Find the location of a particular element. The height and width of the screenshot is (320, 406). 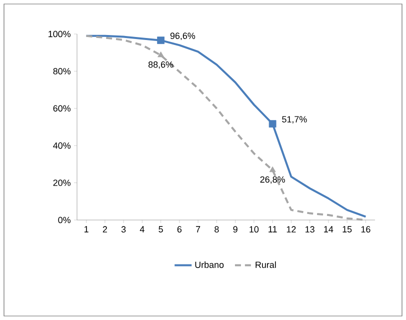

legend-label: Urbano is located at coordinates (209, 264).